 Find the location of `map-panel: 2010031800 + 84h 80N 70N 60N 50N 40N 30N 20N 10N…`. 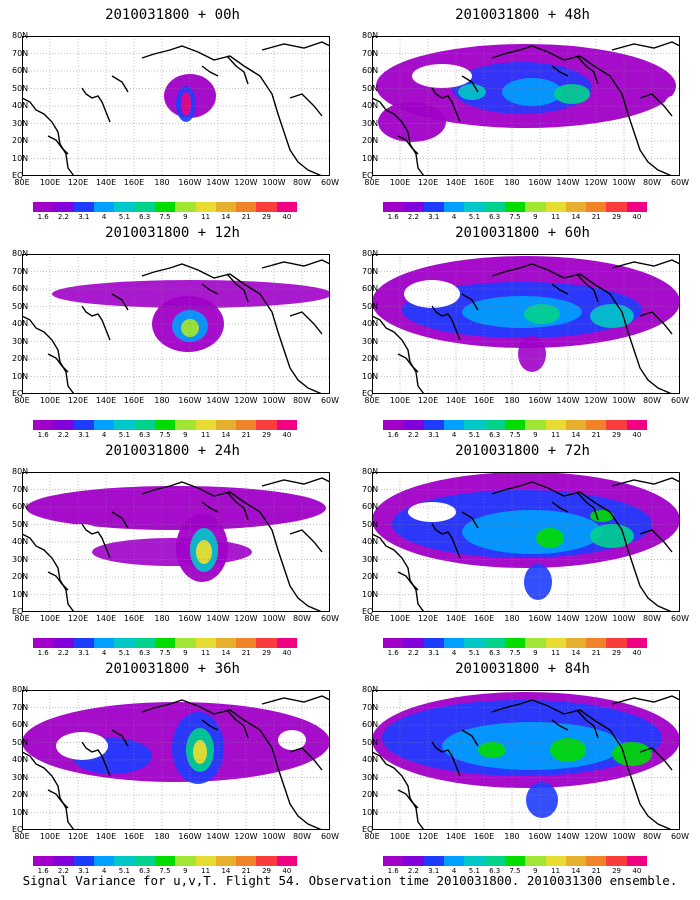

map-panel: 2010031800 + 84h 80N 70N 60N 50N 40N 30N 20N 10N… is located at coordinates (522, 770).